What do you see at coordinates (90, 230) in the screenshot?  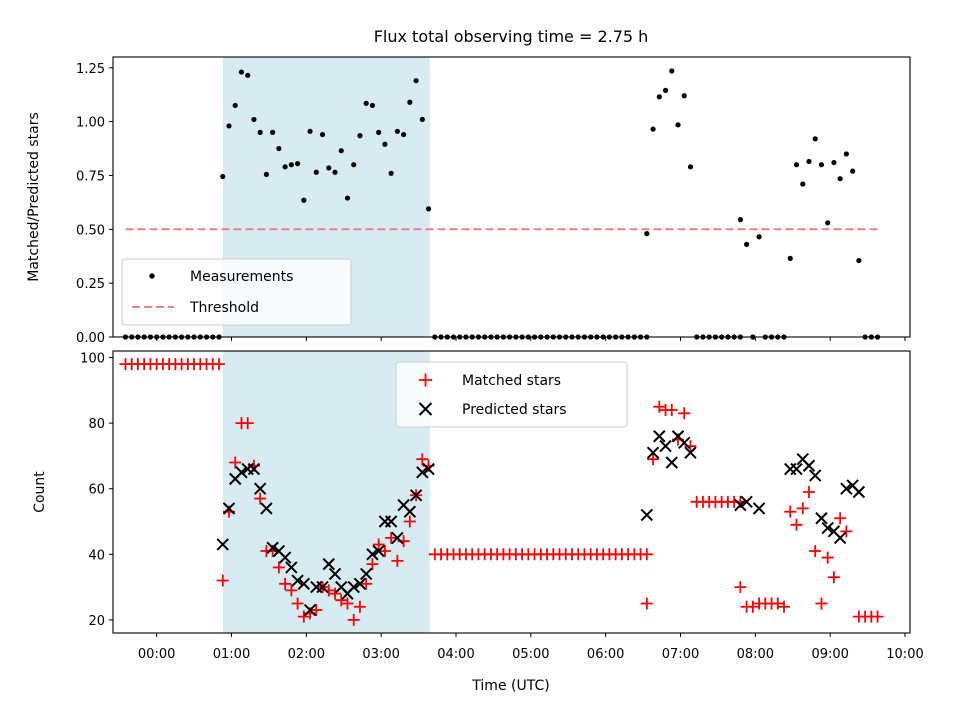 I see `top-y-tick-label: 0.50` at bounding box center [90, 230].